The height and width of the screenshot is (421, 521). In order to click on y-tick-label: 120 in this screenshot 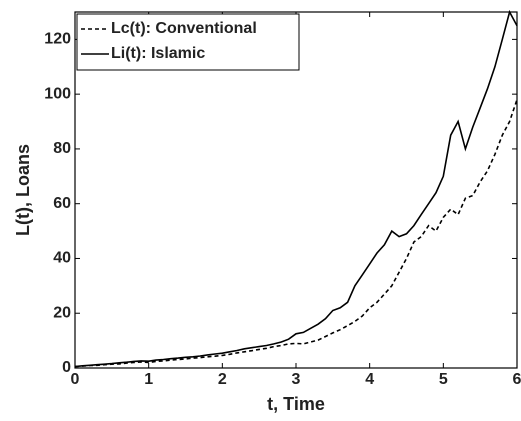, I will do `click(57, 39)`.